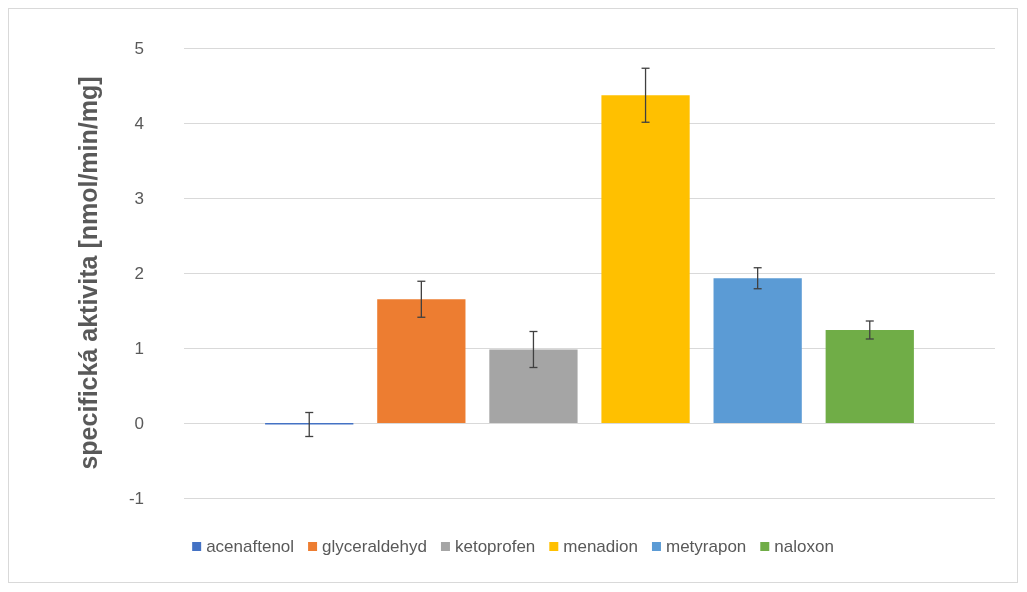 This screenshot has width=1027, height=592. I want to click on y-tick-label: -1, so click(136, 498).